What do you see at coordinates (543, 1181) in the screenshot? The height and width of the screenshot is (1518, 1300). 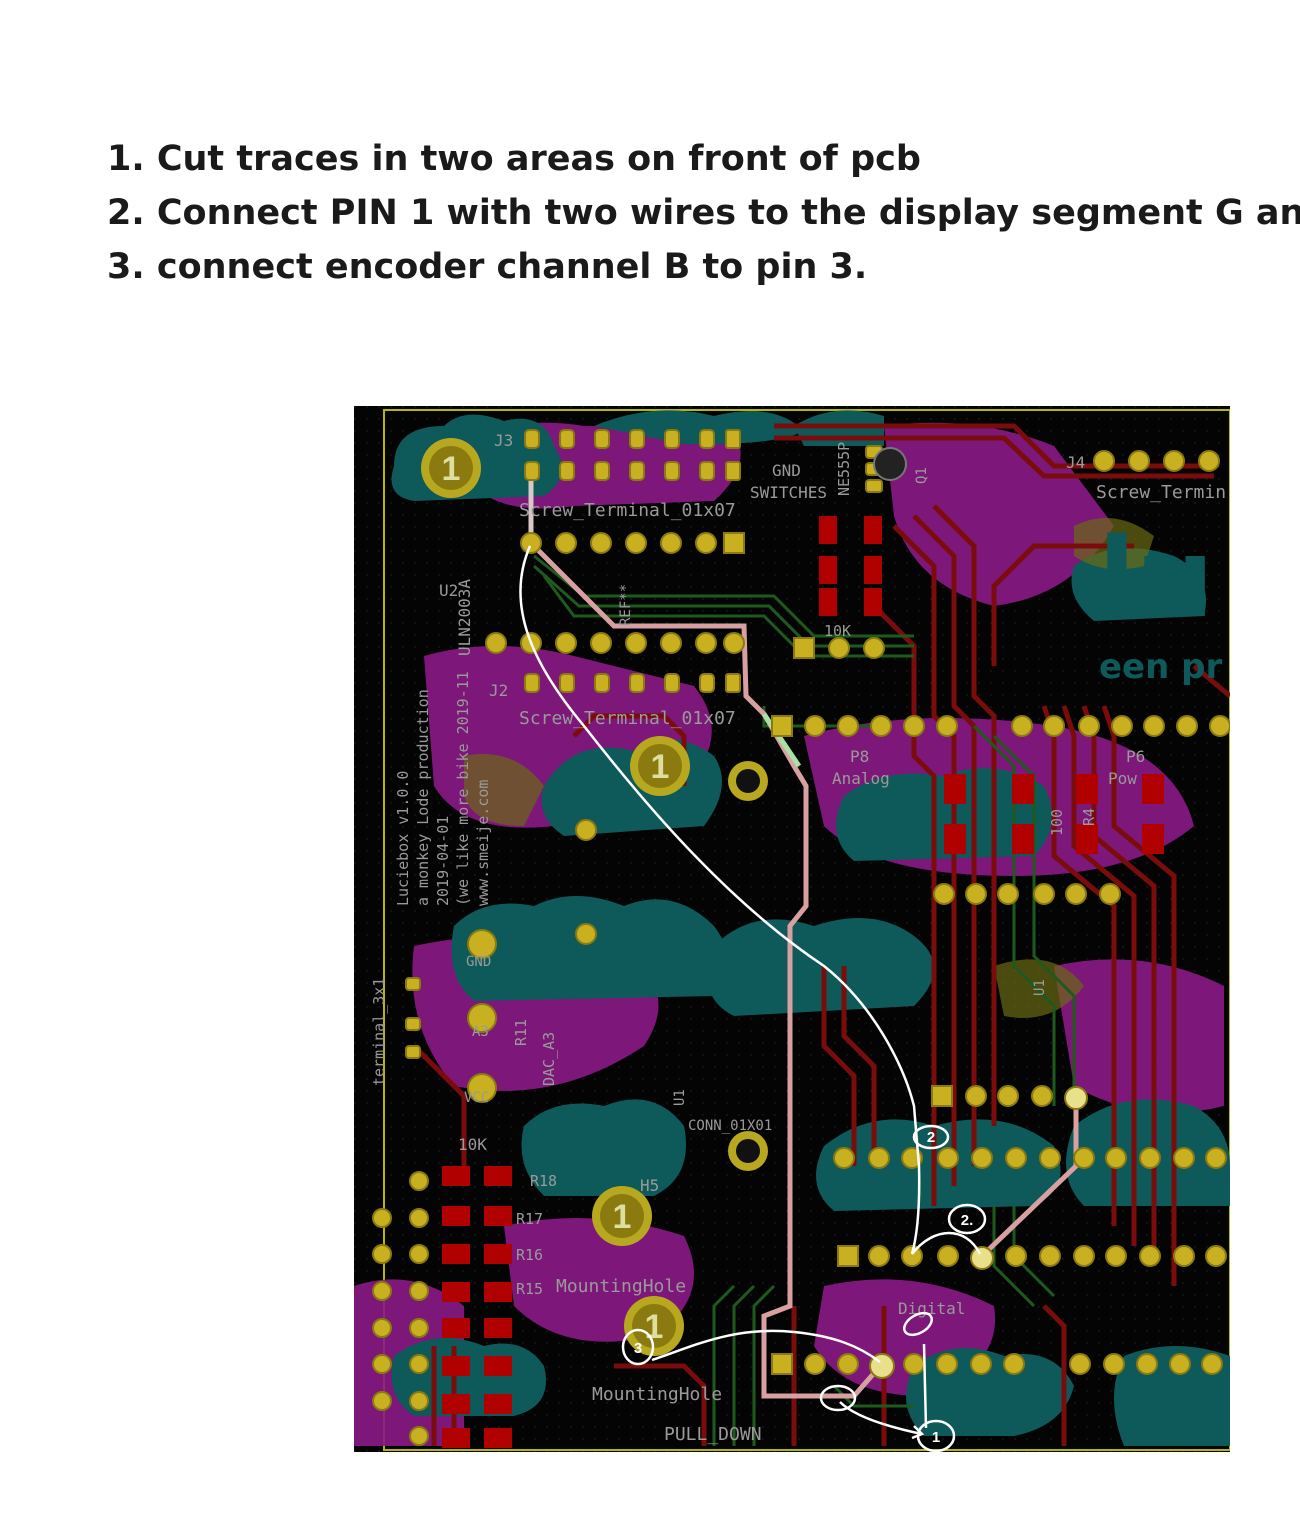 I see `silk-r18: R18` at bounding box center [543, 1181].